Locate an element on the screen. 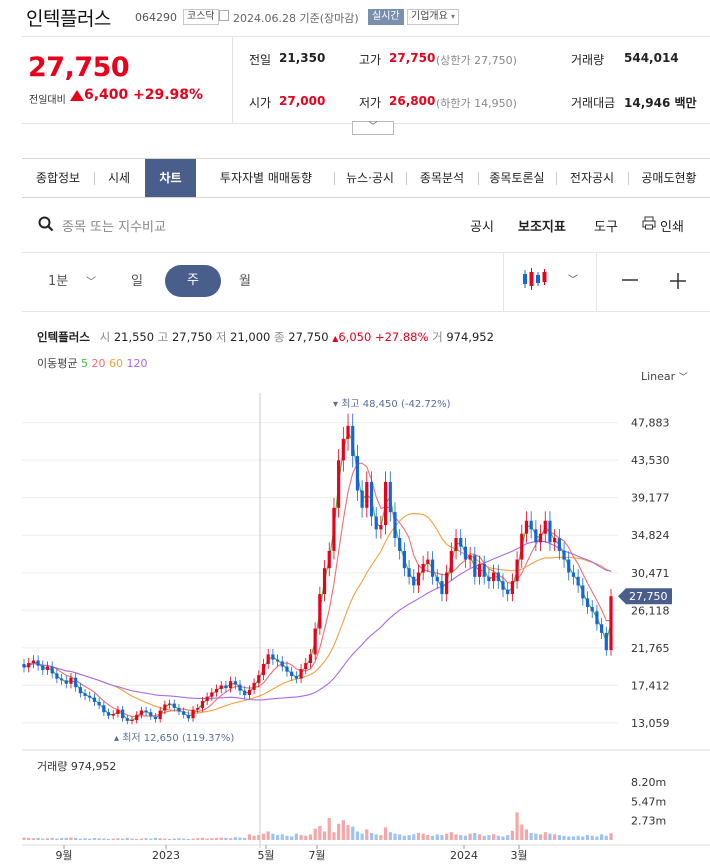 The image size is (710, 865). info-open-label: 시 is located at coordinates (105, 337).